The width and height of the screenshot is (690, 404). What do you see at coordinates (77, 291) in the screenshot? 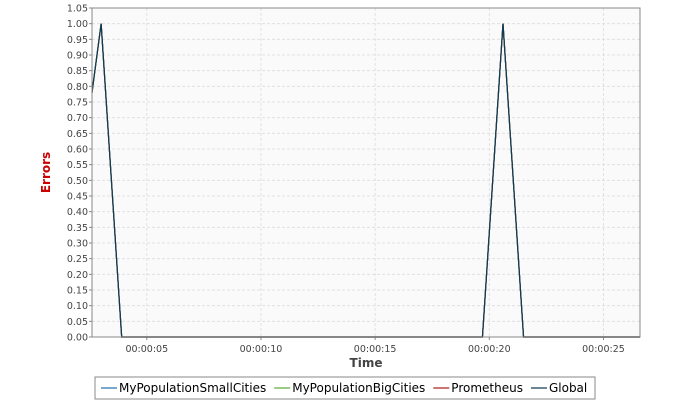
I see `y-tick-label: 0.15` at bounding box center [77, 291].